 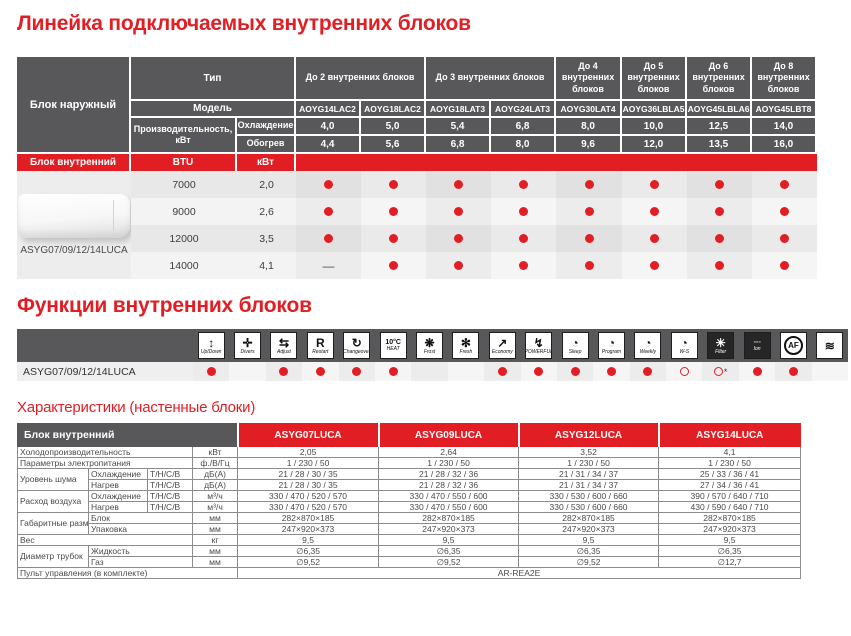 I want to click on spec-value: 330 / 530 / 600 / 660, so click(x=589, y=496).